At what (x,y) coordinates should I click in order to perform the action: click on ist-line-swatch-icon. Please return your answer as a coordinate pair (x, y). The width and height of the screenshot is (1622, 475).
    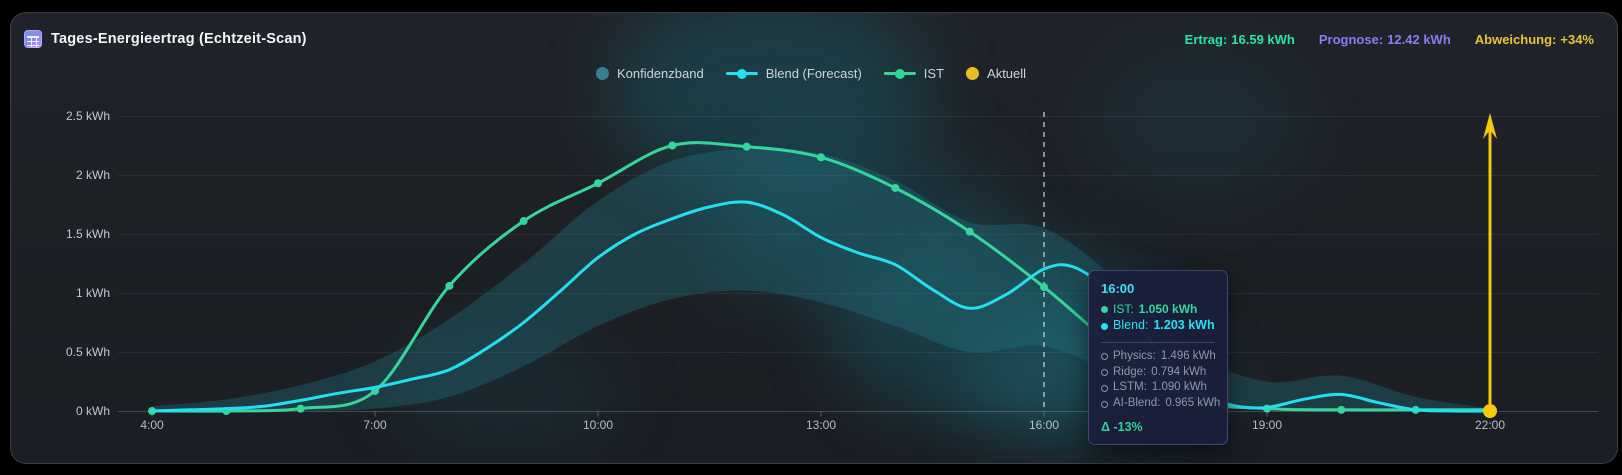
    Looking at the image, I should click on (899, 73).